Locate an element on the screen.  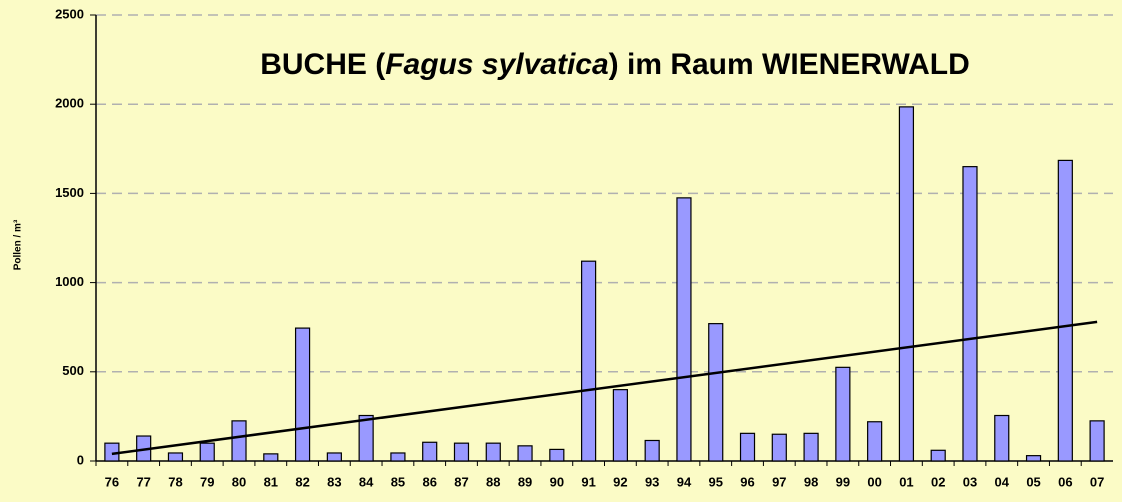
y-tick-label: 1000 is located at coordinates (69, 281).